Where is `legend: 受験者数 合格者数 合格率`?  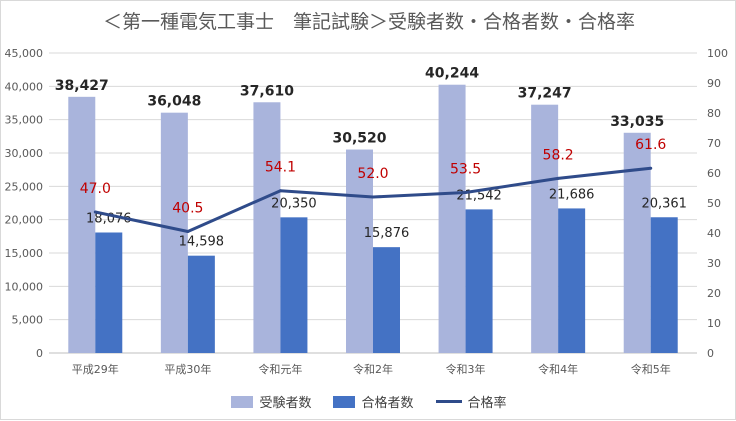 legend: 受験者数 合格者数 合格率 is located at coordinates (368, 401).